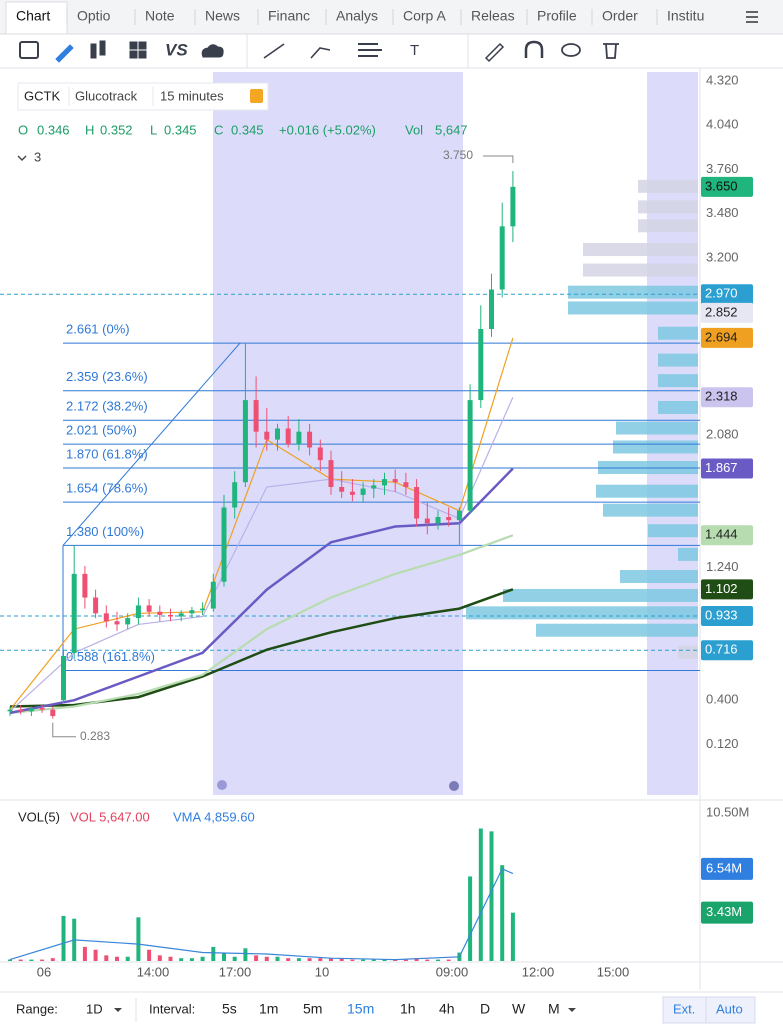 The image size is (783, 1029). Describe the element at coordinates (261, 914) in the screenshot. I see `vma-line` at that location.